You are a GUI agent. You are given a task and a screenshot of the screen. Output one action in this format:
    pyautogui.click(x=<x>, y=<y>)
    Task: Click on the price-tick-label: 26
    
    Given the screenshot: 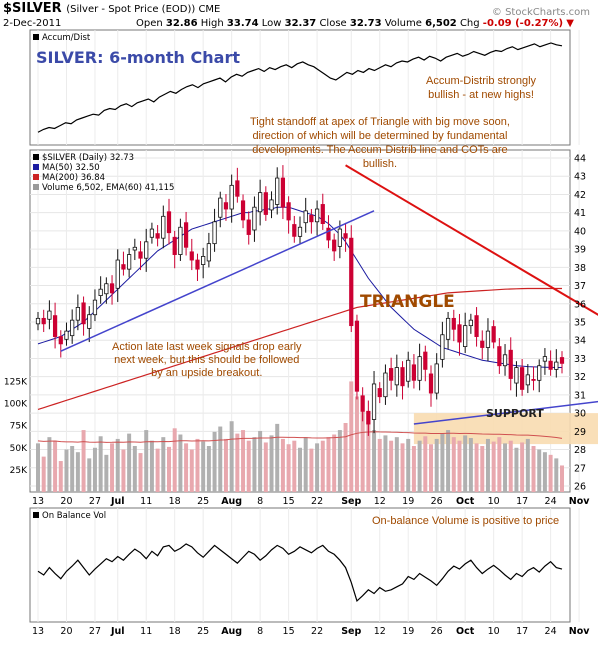 What is the action you would take?
    pyautogui.click(x=580, y=487)
    